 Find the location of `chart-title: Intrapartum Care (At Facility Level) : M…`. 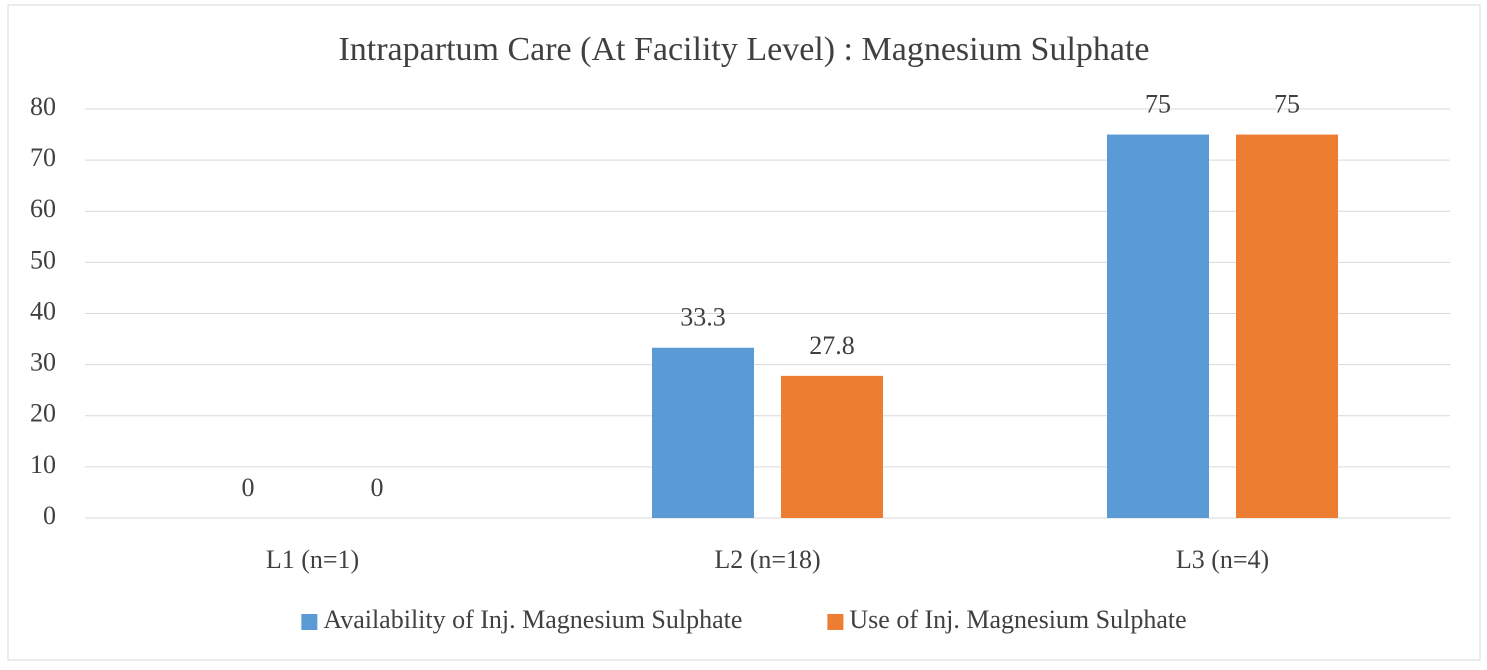

chart-title: Intrapartum Care (At Facility Level) : M… is located at coordinates (743, 49).